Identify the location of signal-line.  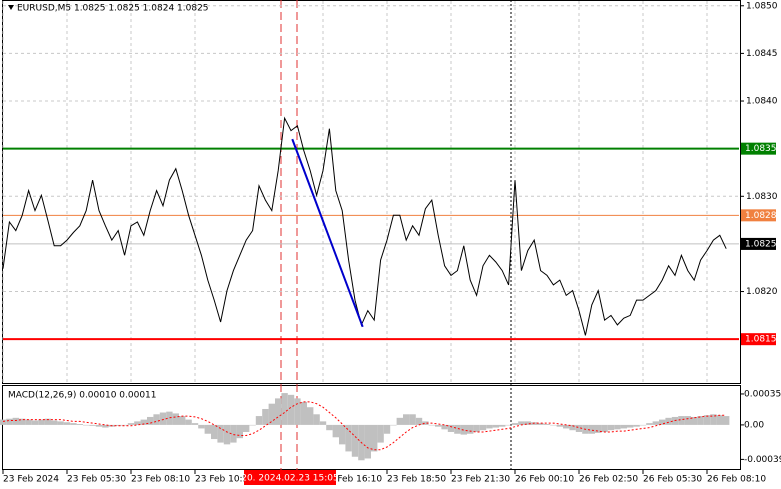
(364, 426).